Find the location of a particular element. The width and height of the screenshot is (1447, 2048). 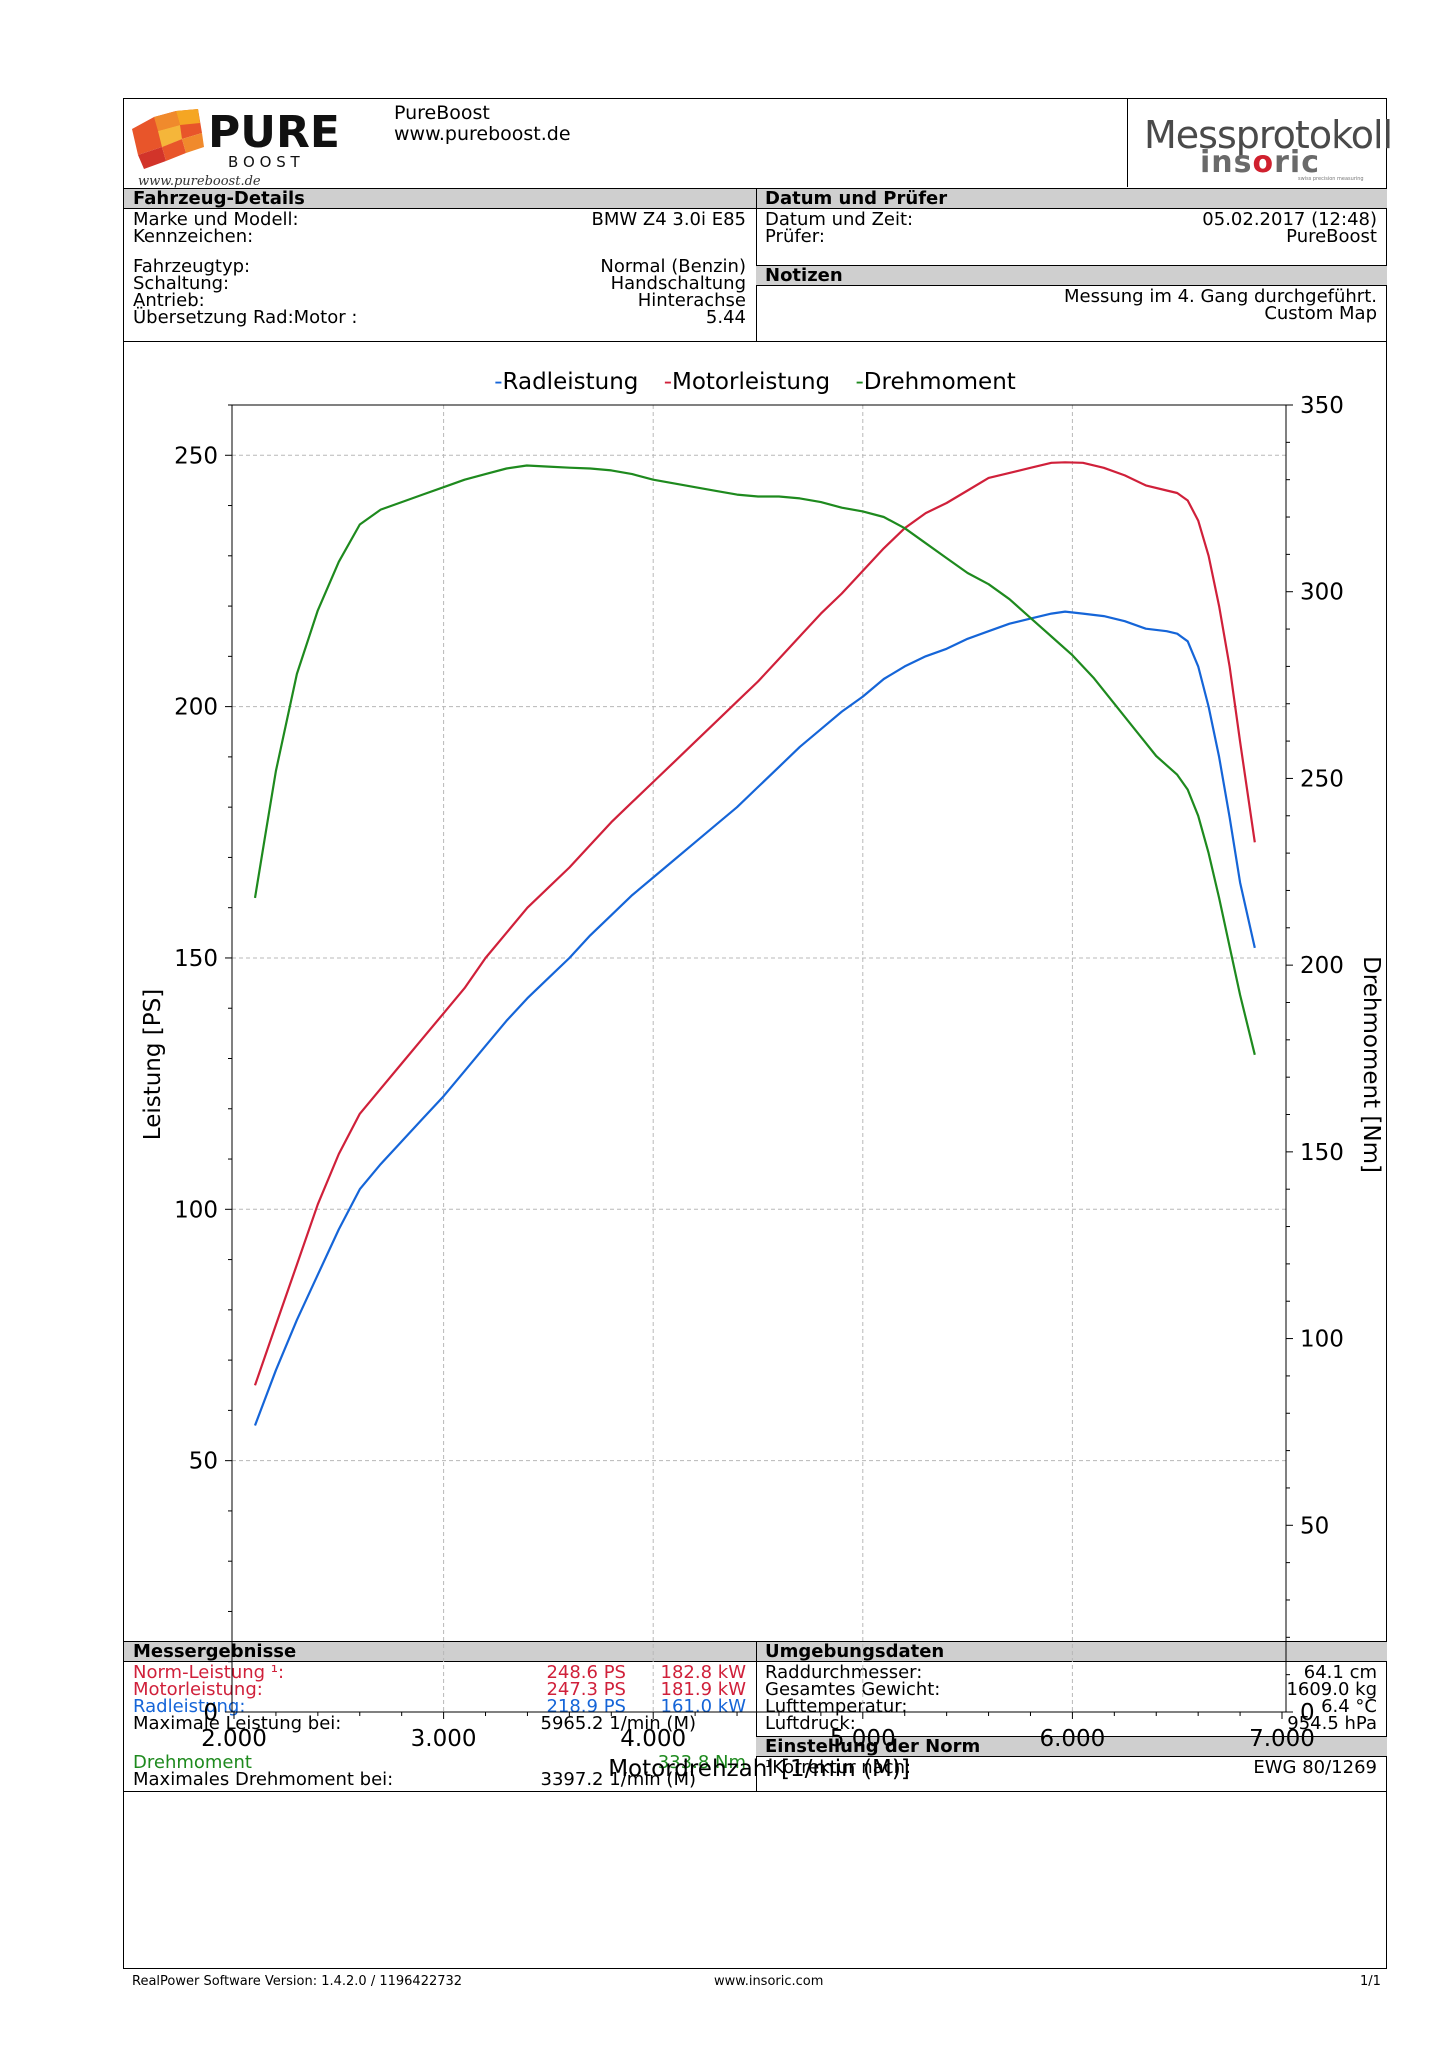

legend-label-radleistung: Radleistung is located at coordinates (570, 382).